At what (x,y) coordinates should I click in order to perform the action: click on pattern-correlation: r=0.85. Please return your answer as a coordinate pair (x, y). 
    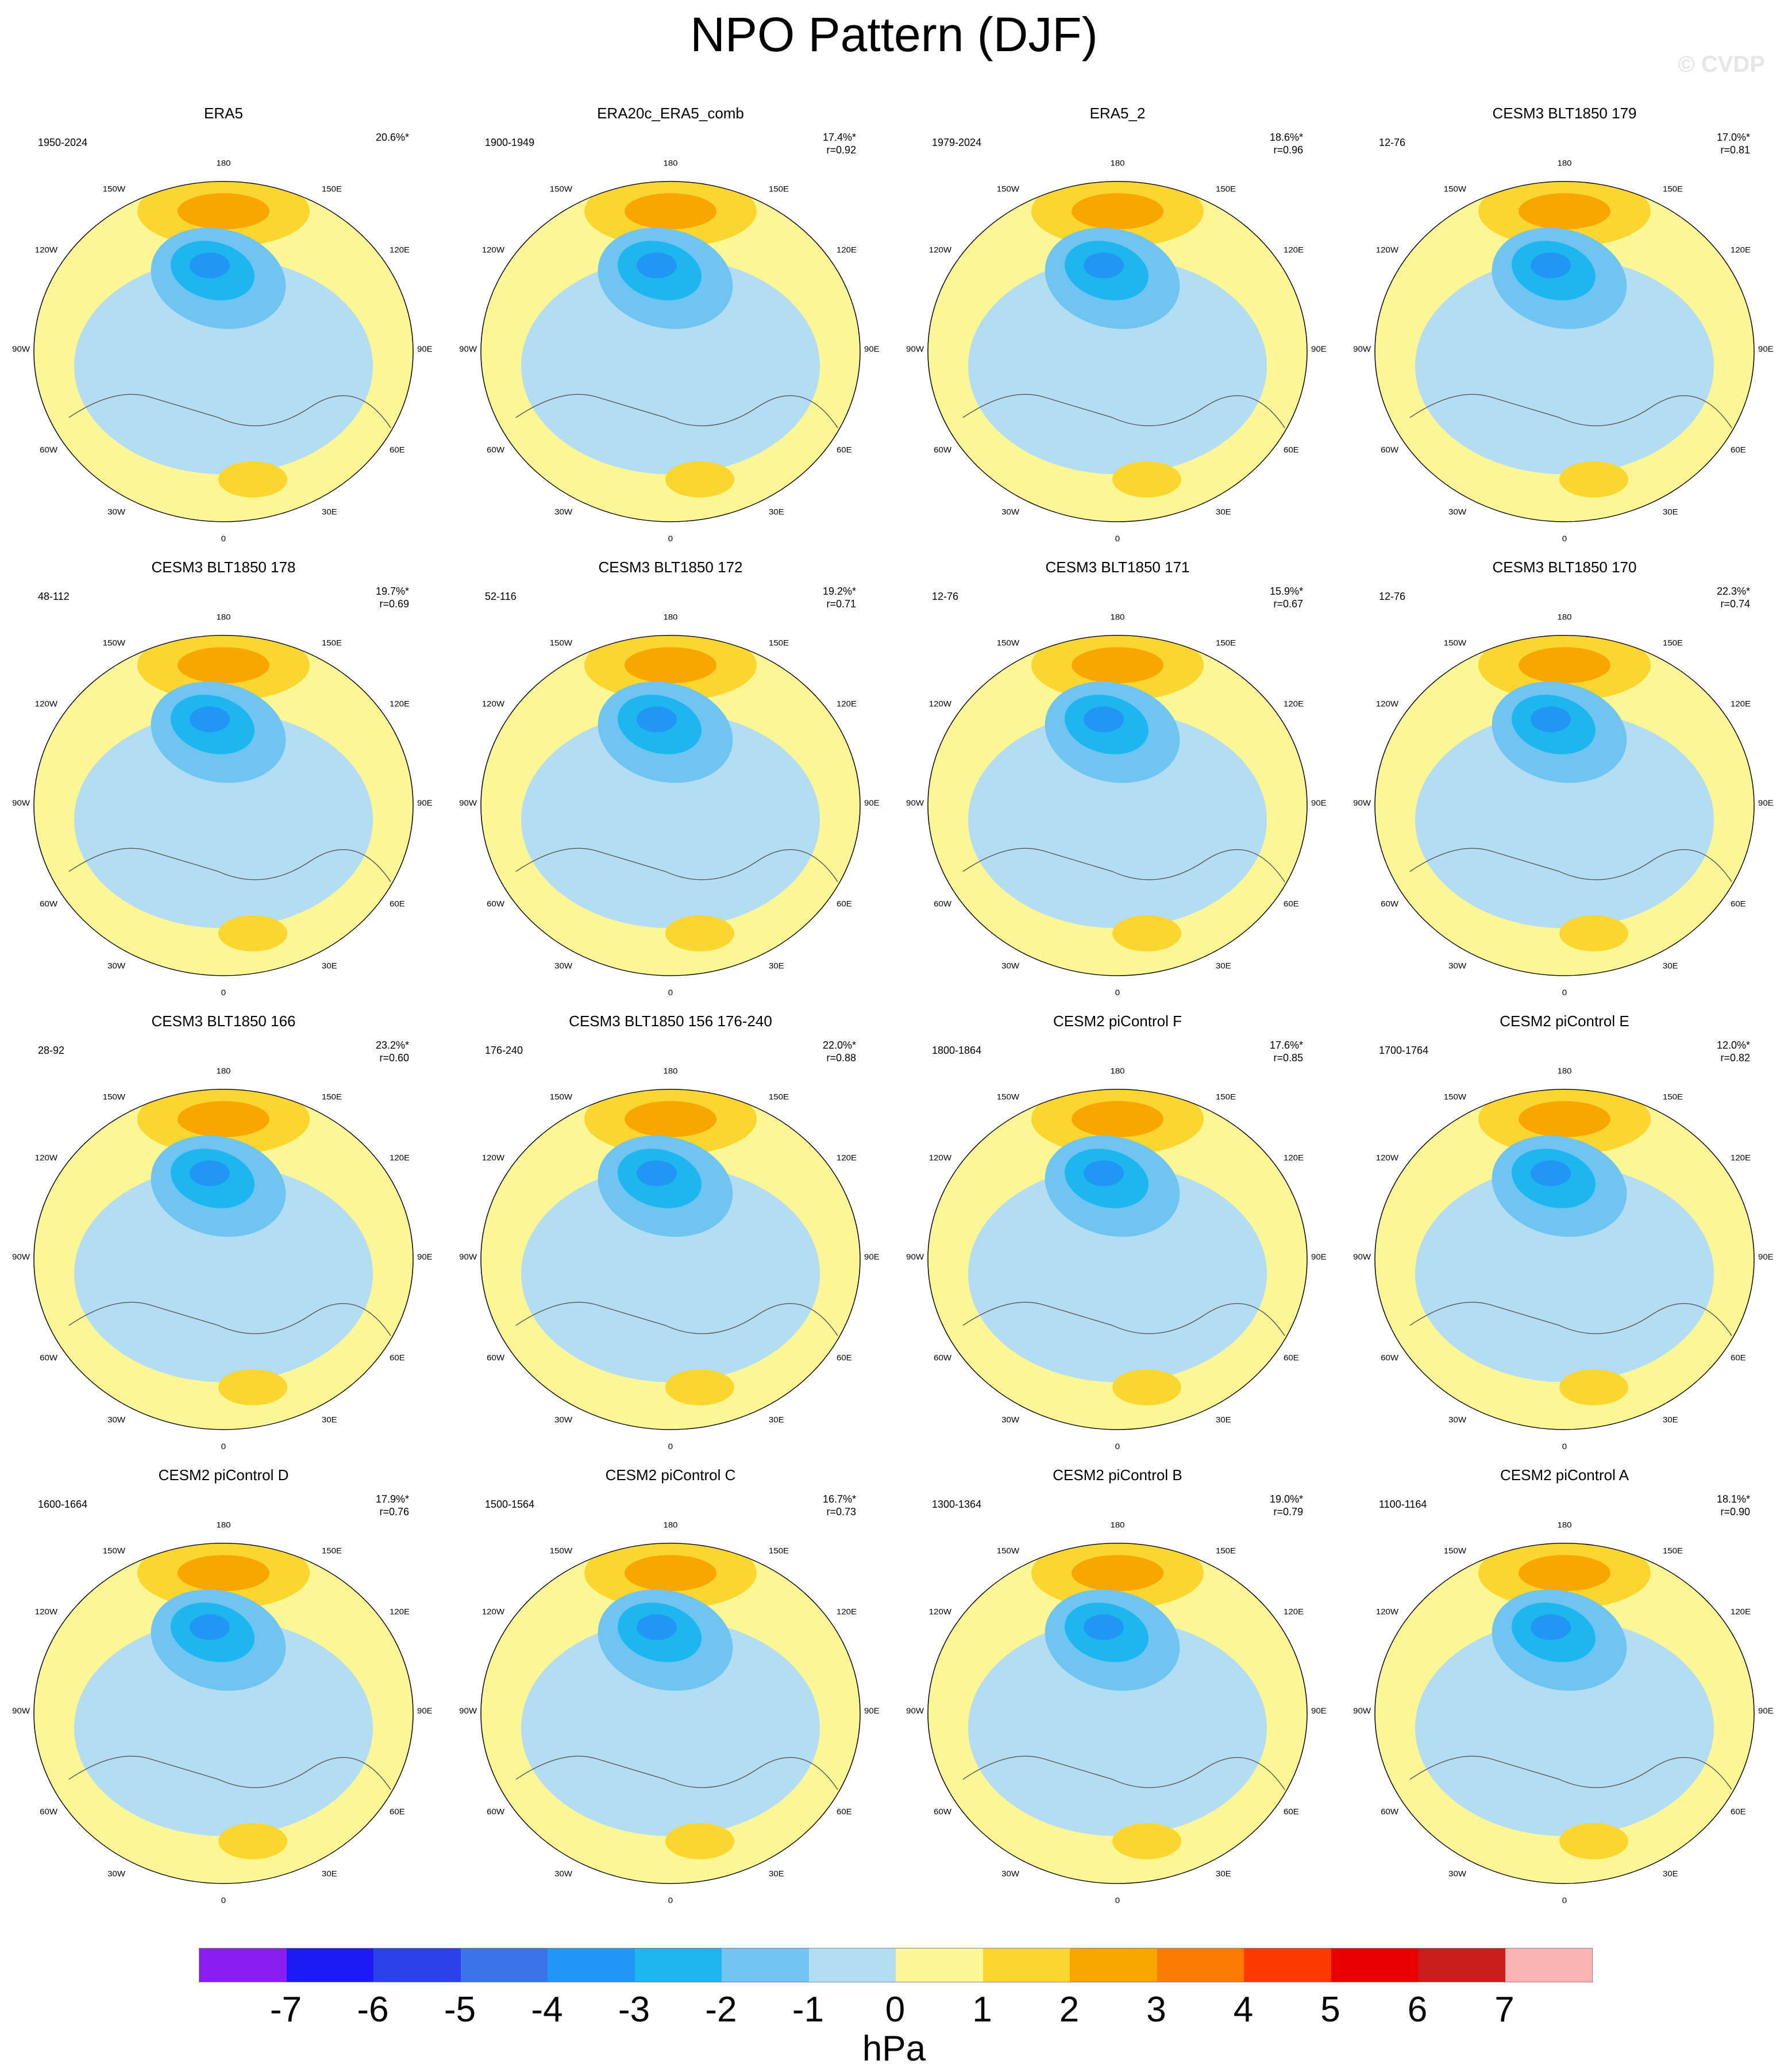
    Looking at the image, I should click on (1288, 1058).